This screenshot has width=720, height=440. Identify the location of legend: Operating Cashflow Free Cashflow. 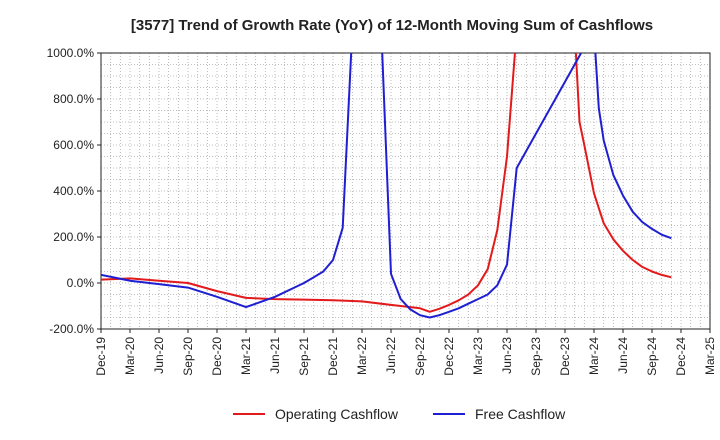
(399, 414).